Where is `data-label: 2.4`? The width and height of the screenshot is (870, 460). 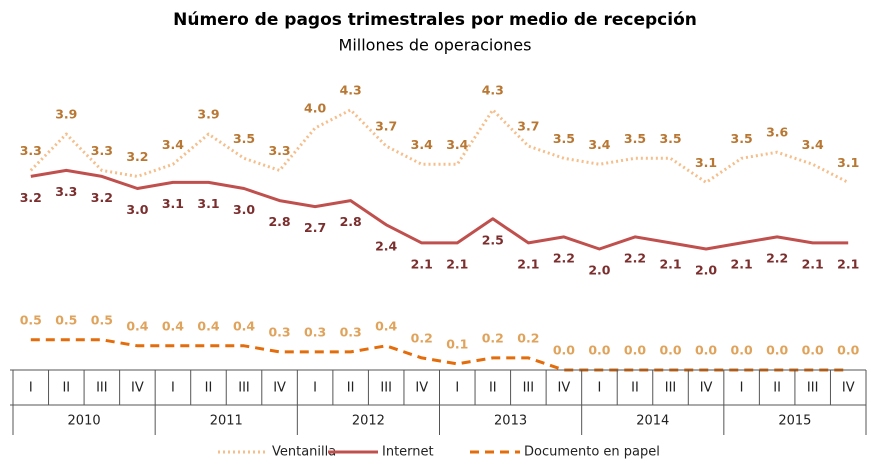 data-label: 2.4 is located at coordinates (386, 245).